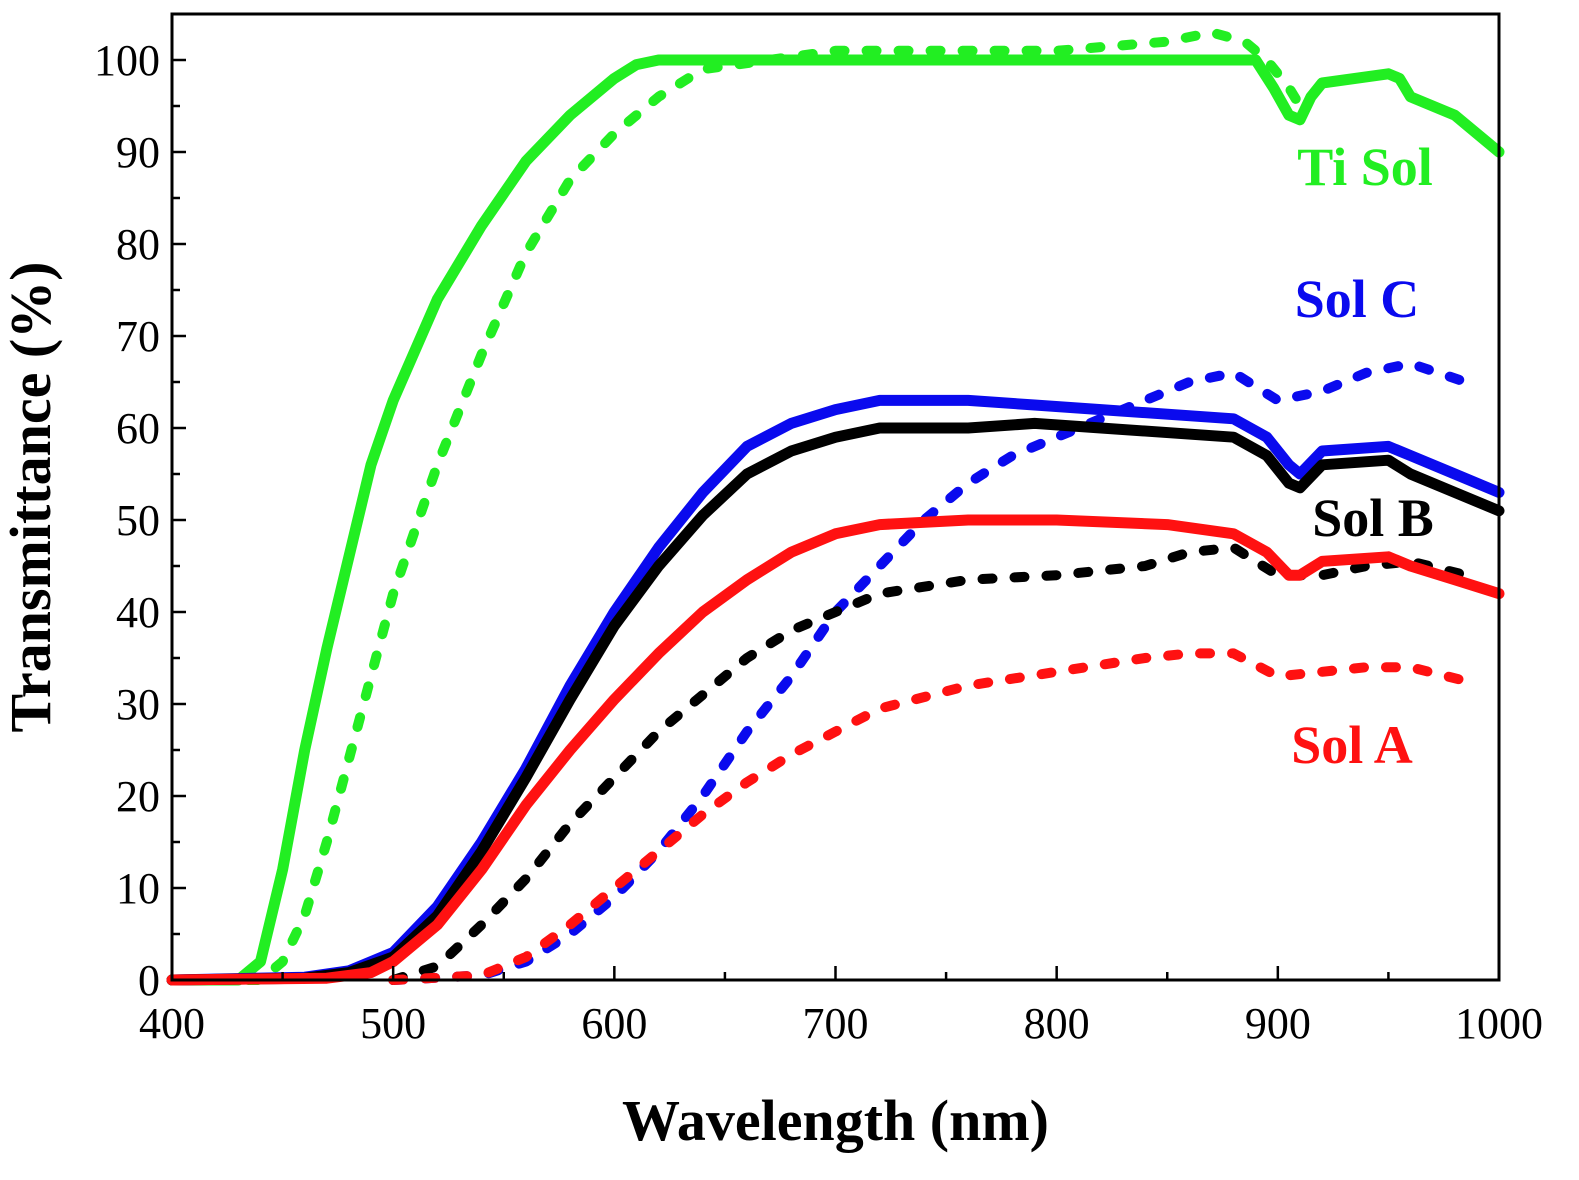  I want to click on y-tick-label: 60, so click(138, 428).